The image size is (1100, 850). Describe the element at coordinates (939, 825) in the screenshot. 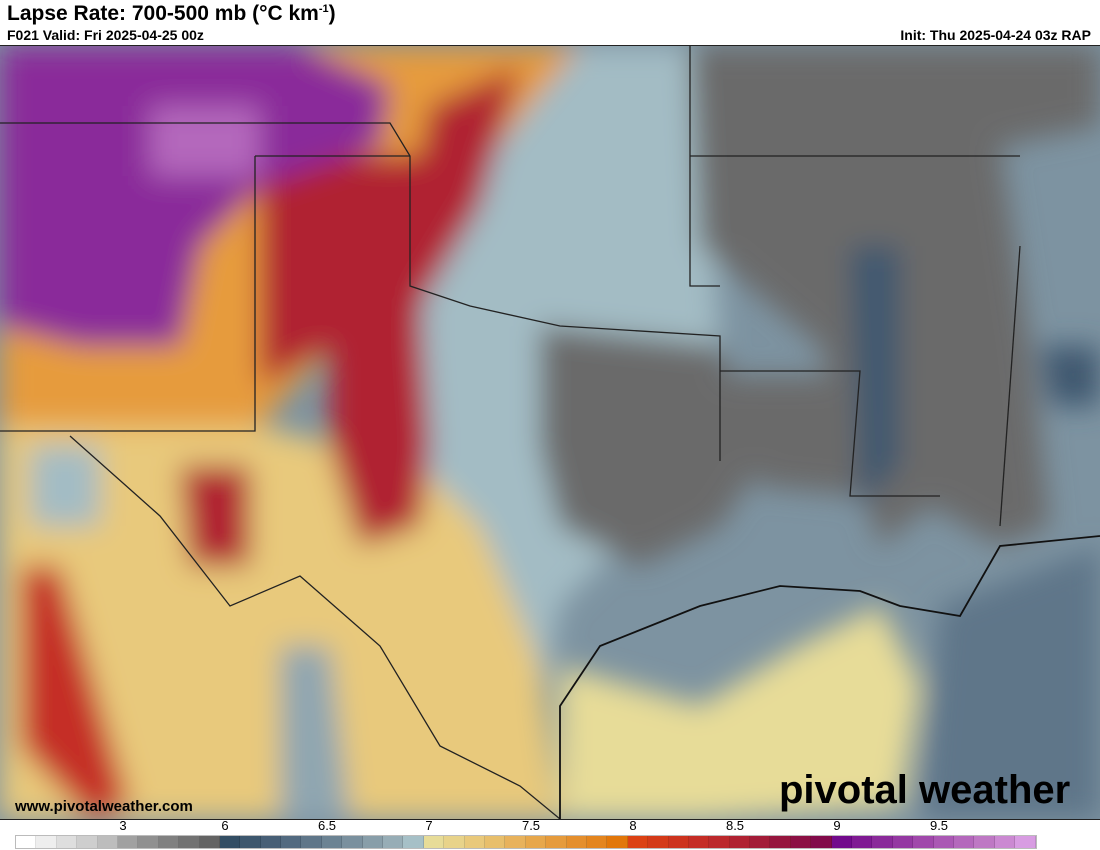

I see `colorbar-tick-label: 9.5` at that location.